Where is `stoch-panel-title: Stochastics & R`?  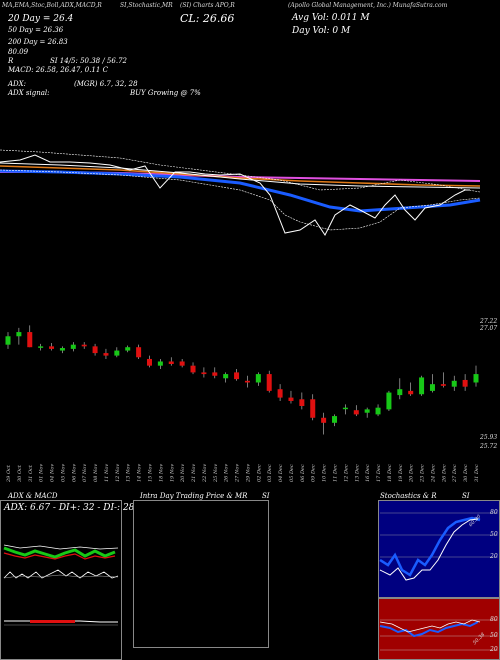 stoch-panel-title: Stochastics & R is located at coordinates (408, 496).